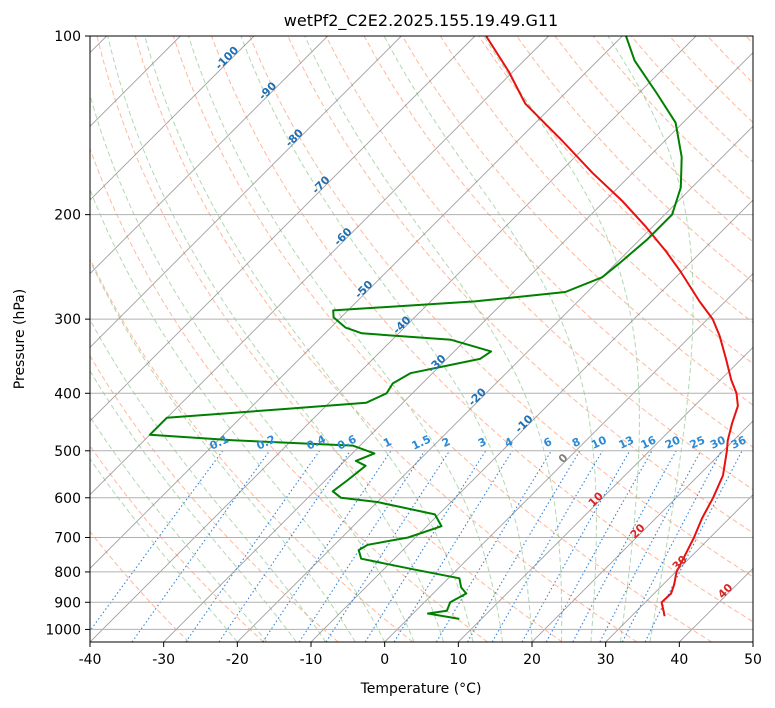 The image size is (775, 708). What do you see at coordinates (446, 442) in the screenshot?
I see `mixing-ratio-label: 2` at bounding box center [446, 442].